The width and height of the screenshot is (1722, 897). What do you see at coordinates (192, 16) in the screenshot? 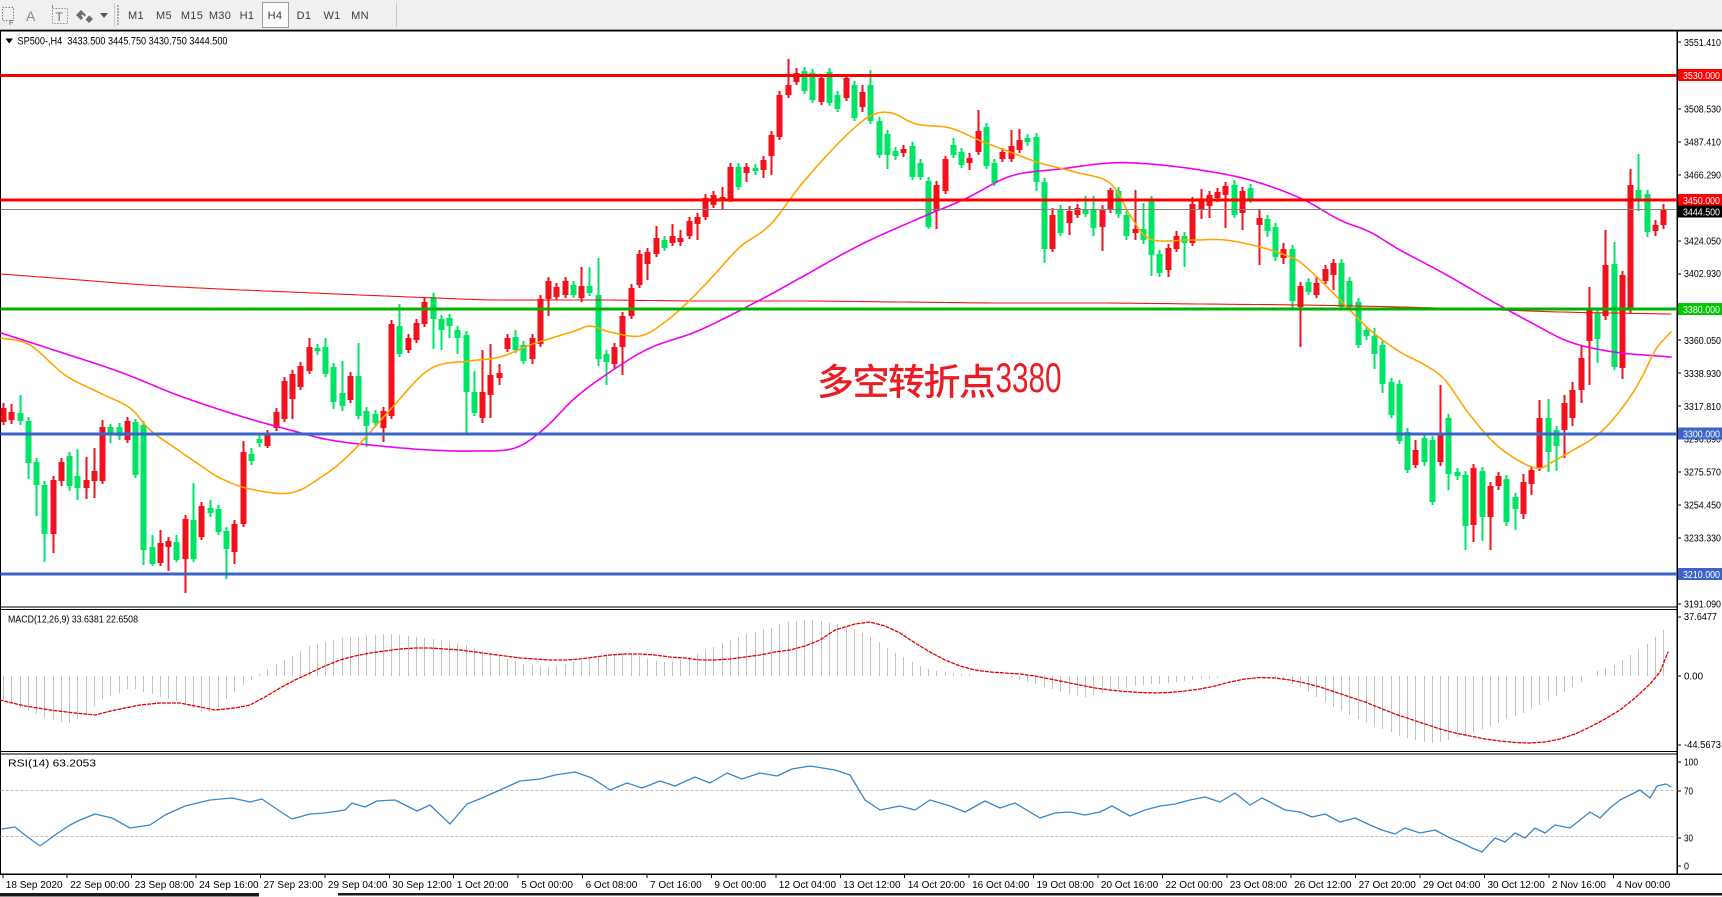
I see `svg-text: M15` at bounding box center [192, 16].